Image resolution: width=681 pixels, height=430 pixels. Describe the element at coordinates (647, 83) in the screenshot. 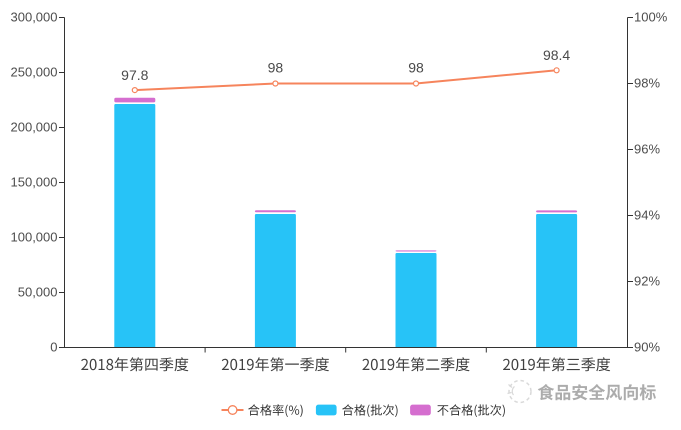

I see `svg-text: 98%` at that location.